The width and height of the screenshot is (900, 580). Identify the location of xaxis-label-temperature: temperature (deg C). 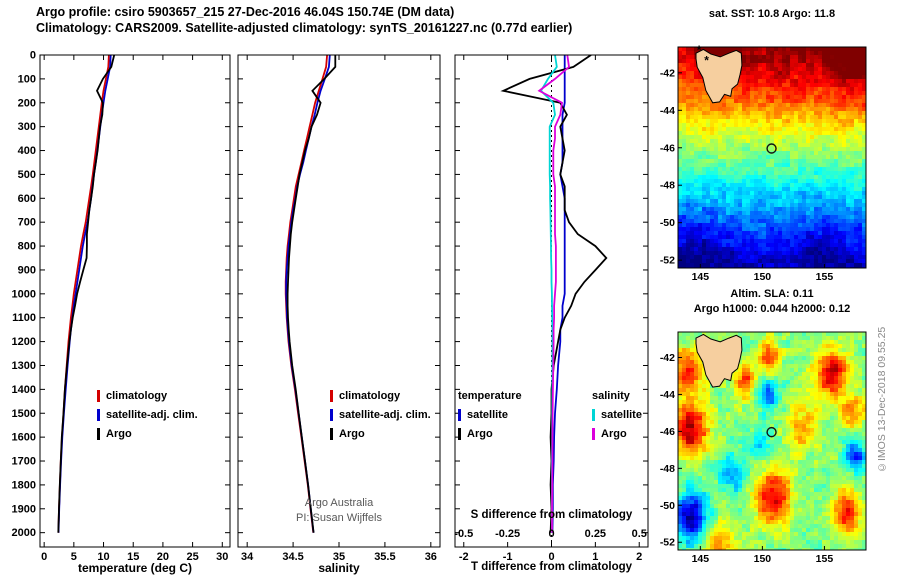
(135, 568).